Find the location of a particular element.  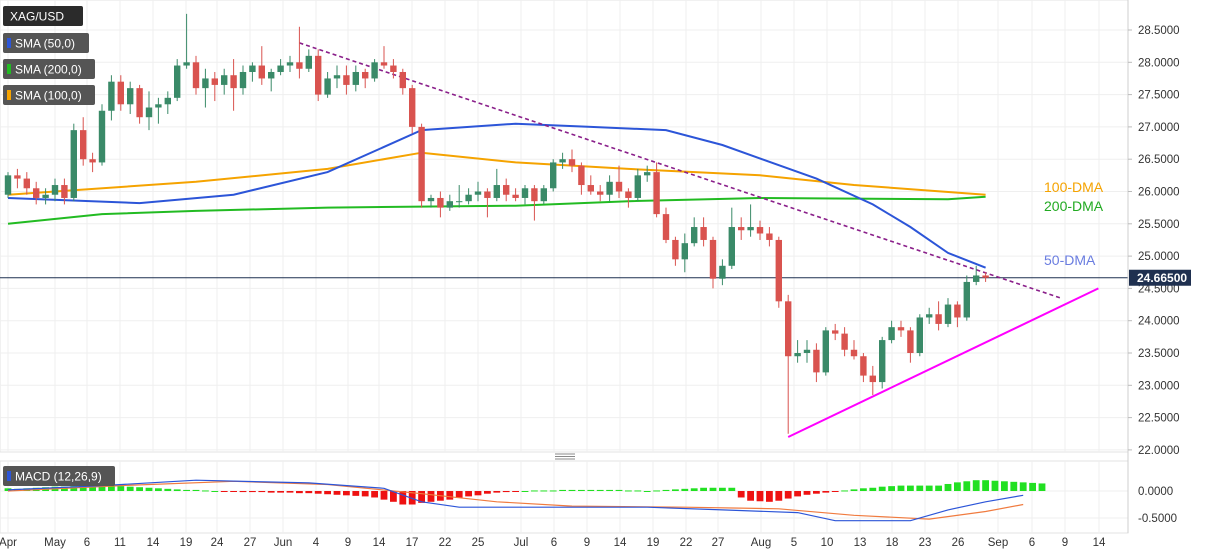

macd-tag is located at coordinates (59, 476).